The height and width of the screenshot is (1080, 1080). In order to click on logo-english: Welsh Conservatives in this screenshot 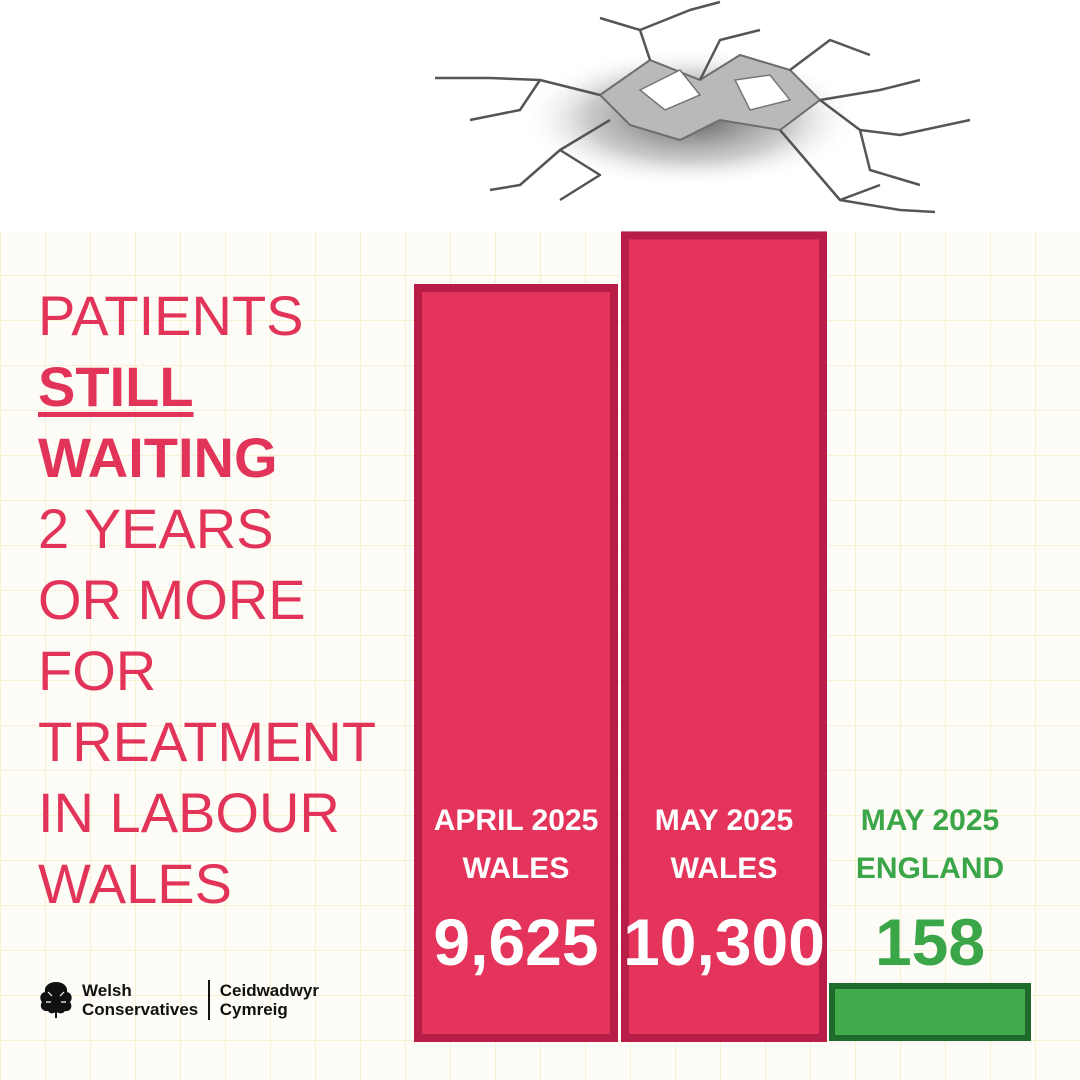, I will do `click(140, 1000)`.